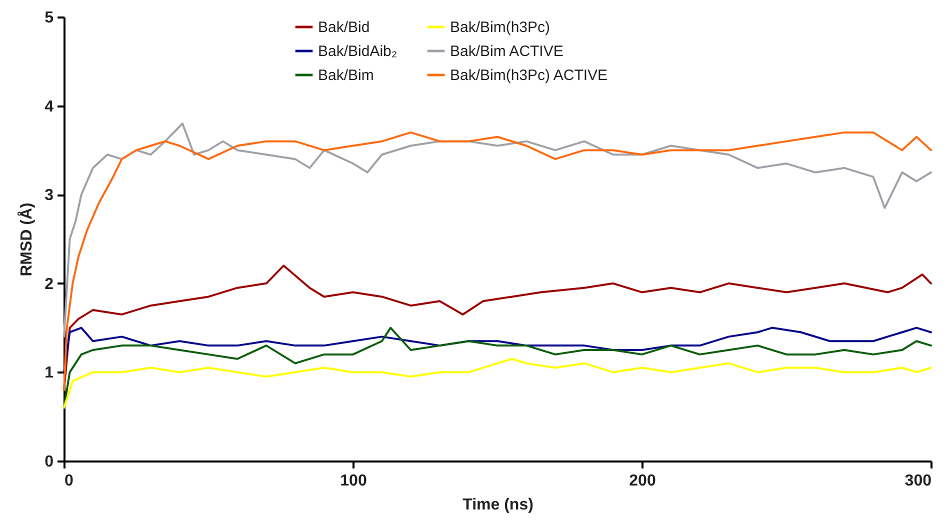 The height and width of the screenshot is (527, 949). What do you see at coordinates (49, 462) in the screenshot?
I see `y-tick-label: 0` at bounding box center [49, 462].